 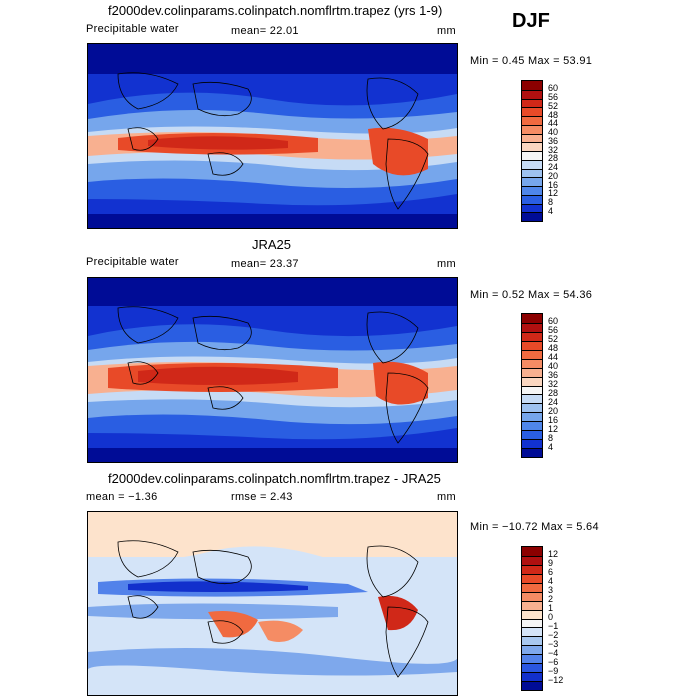 I want to click on colorbar-tick-label: 0, so click(x=551, y=617).